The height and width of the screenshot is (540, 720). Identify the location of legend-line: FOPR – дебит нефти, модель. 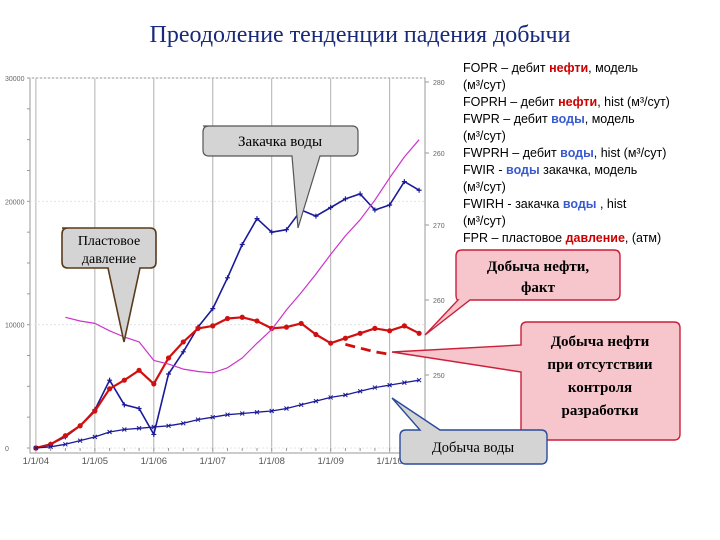
(590, 68).